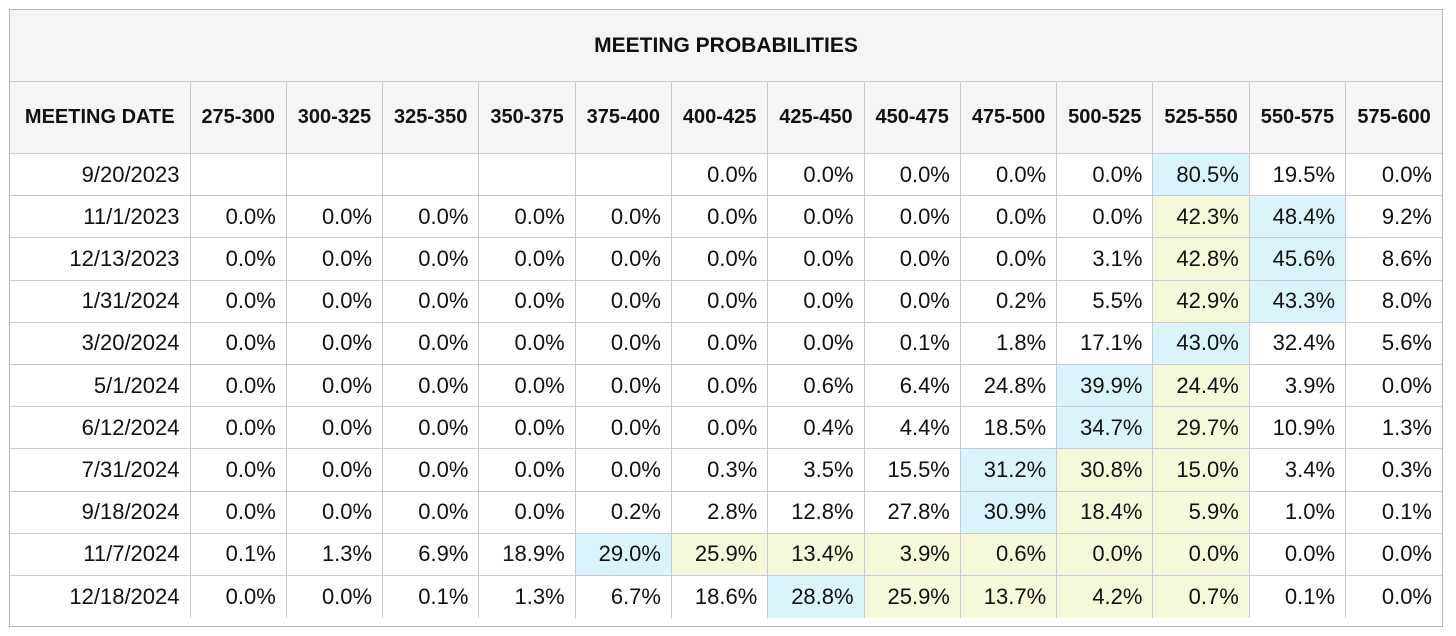 The height and width of the screenshot is (636, 1456). Describe the element at coordinates (1105, 386) in the screenshot. I see `probability-cell: 39.9%` at that location.